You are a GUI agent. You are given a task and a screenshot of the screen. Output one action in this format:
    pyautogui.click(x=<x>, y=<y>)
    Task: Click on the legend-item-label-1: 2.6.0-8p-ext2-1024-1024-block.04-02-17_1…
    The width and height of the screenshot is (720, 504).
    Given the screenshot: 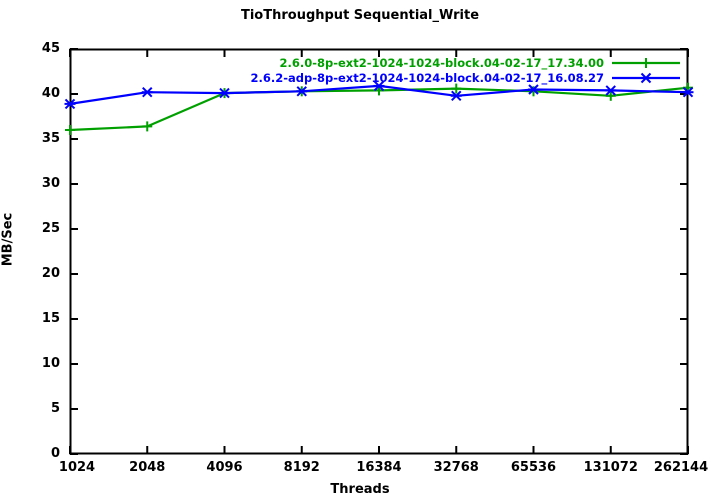 What is the action you would take?
    pyautogui.click(x=441, y=63)
    